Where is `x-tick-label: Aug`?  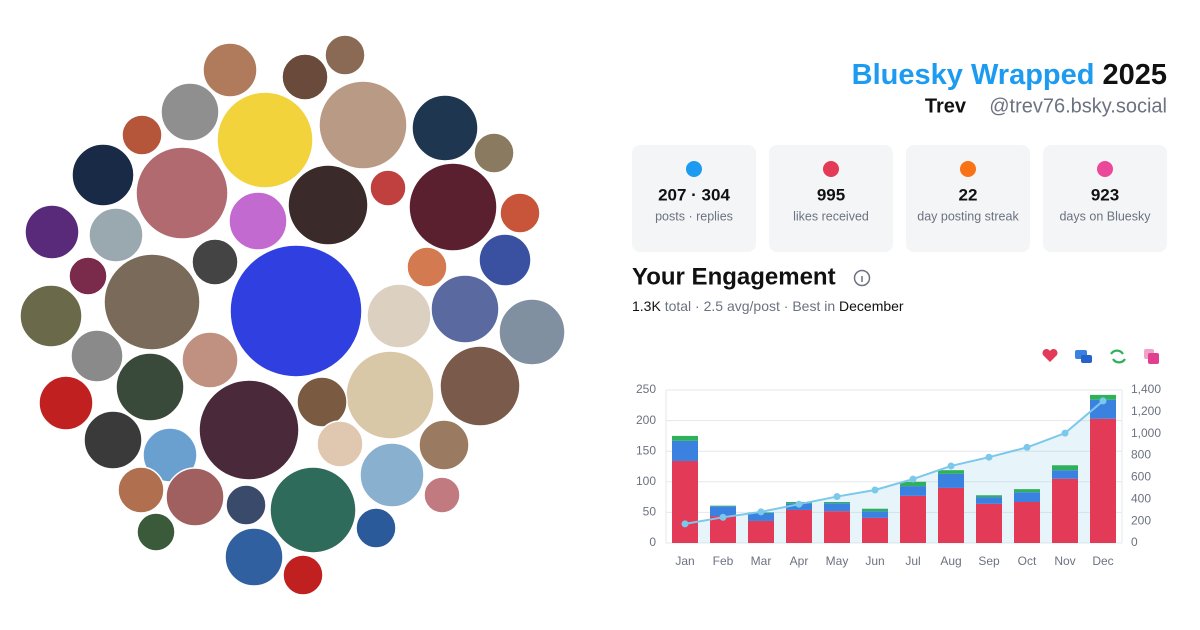
x-tick-label: Aug is located at coordinates (950, 561).